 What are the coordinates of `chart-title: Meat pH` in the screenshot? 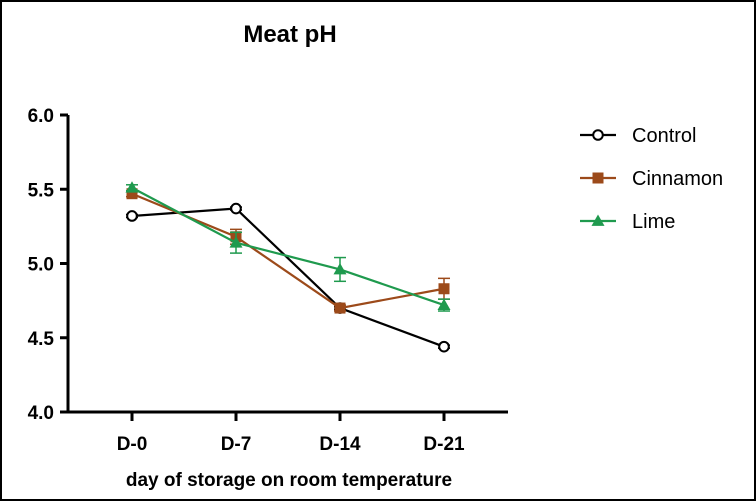 It's located at (289, 34).